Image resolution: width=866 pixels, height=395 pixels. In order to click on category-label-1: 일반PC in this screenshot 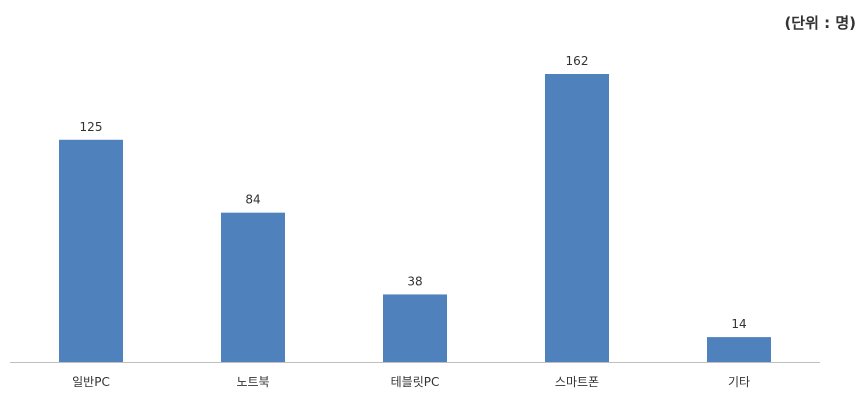, I will do `click(91, 382)`.